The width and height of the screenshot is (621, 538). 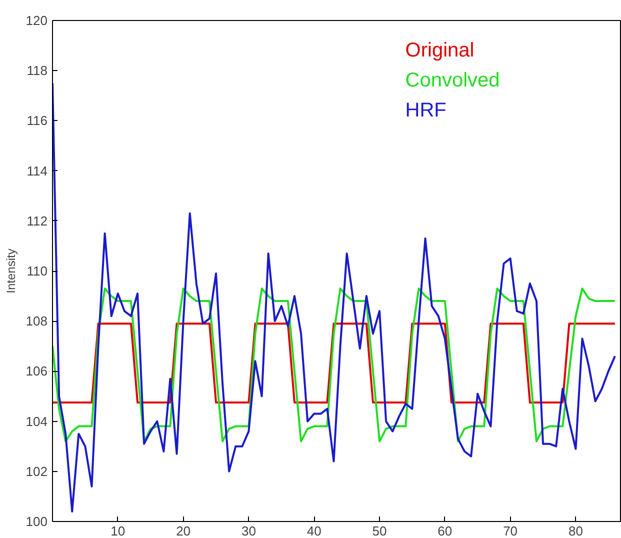 I want to click on x-tick-label: 80, so click(x=575, y=531).